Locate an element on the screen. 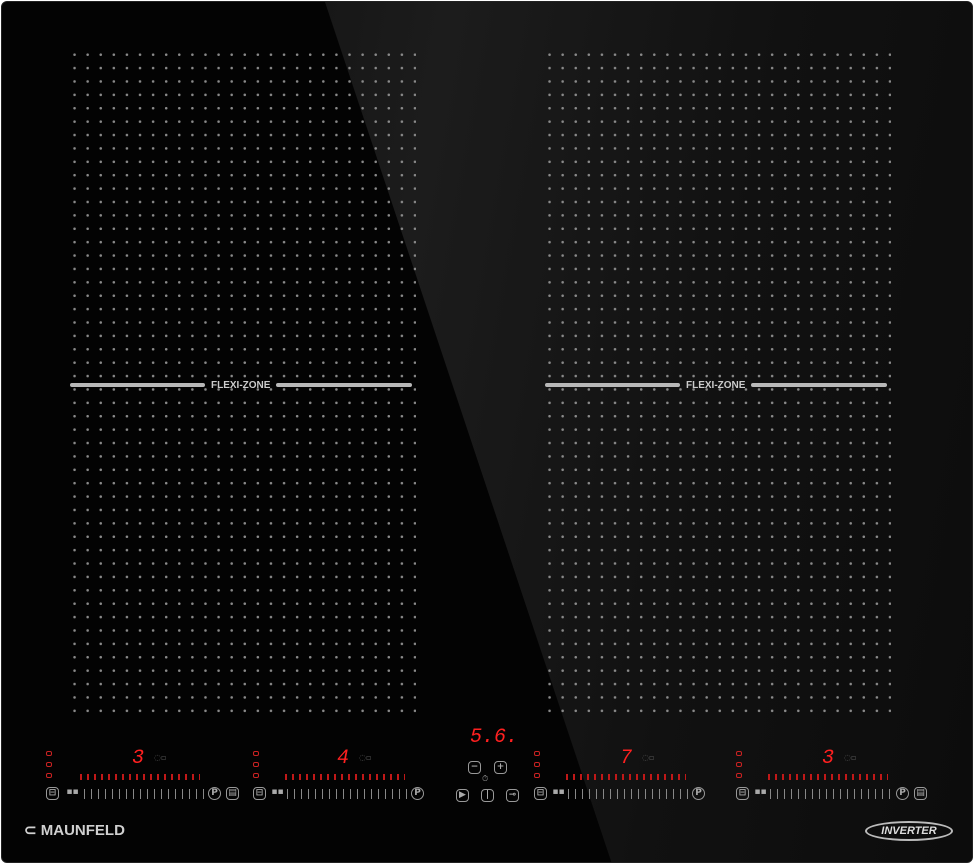 The width and height of the screenshot is (974, 864). flexi-zone-divider-left: FLEXI-ZONE is located at coordinates (241, 385).